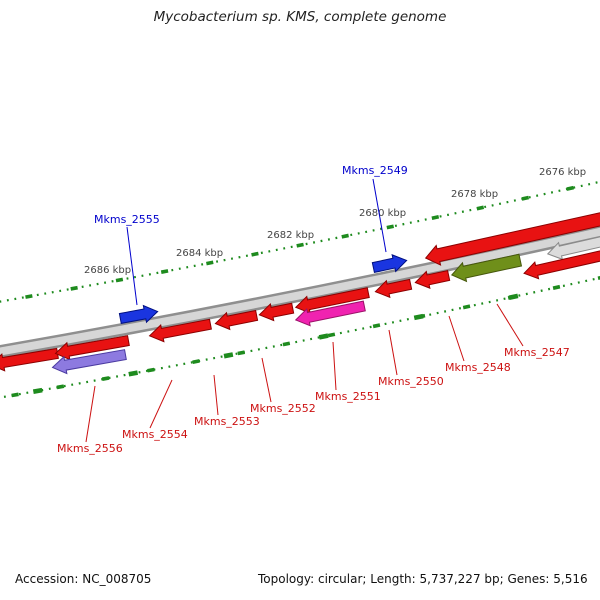 The image size is (600, 600). I want to click on scale-label-2680: 2680 kbp, so click(382, 213).